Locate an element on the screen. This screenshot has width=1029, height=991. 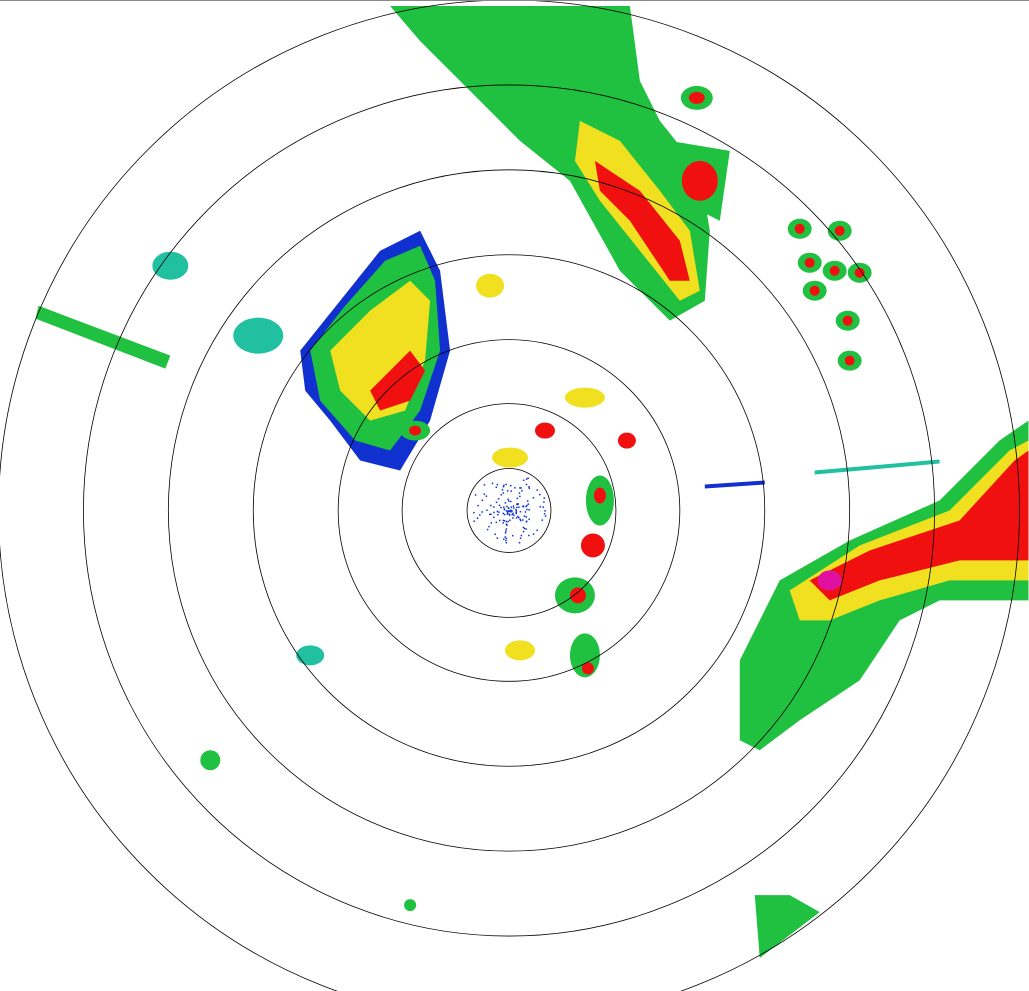
echo-east-line-core is located at coordinates (600, 496).